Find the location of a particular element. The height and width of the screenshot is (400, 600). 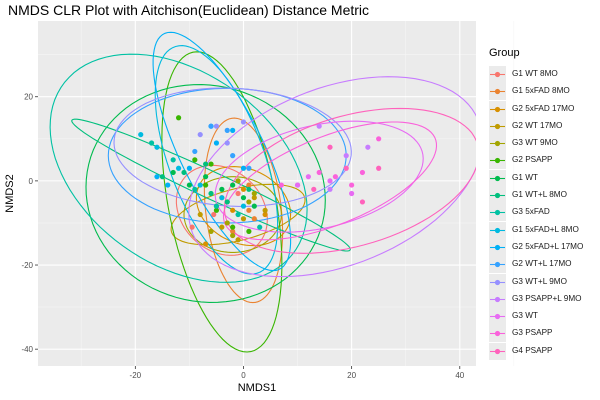

legend-label: G1 WT is located at coordinates (525, 177).